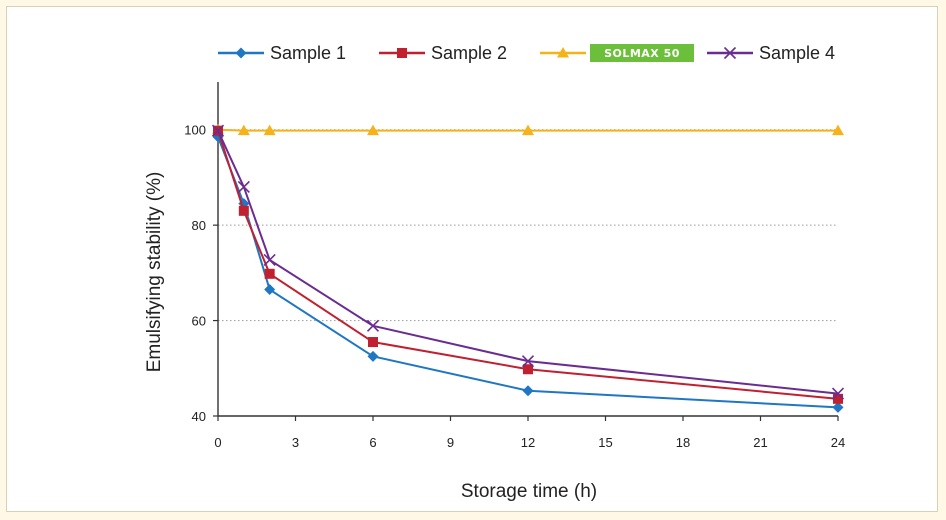  What do you see at coordinates (154, 272) in the screenshot?
I see `y-axis-title: Emulsifying stability (%)` at bounding box center [154, 272].